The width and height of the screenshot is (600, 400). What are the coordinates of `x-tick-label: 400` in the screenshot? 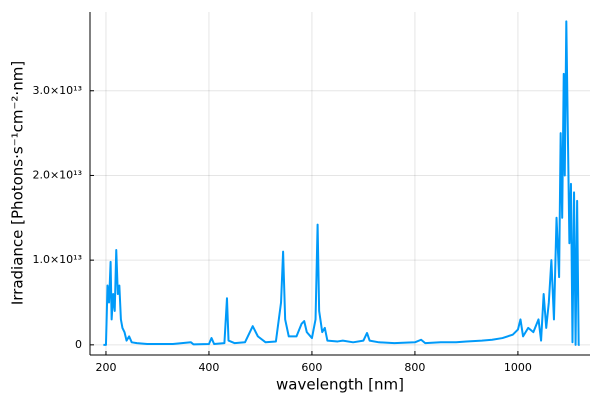 It's located at (208, 367).